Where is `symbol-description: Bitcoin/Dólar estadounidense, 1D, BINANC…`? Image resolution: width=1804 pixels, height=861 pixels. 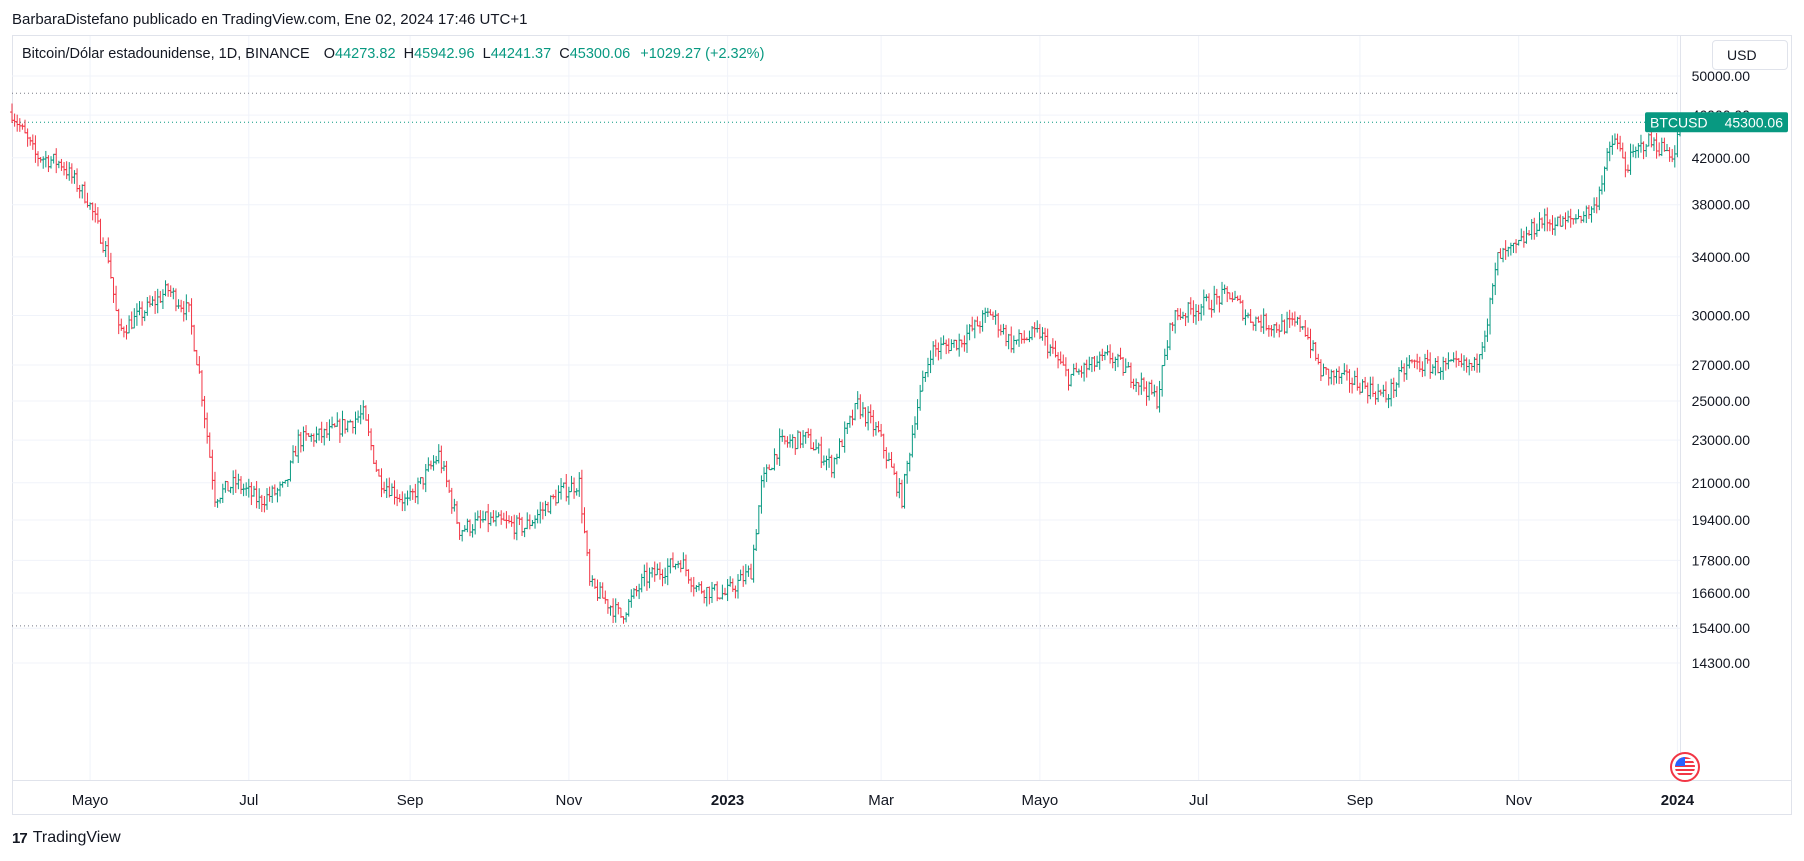
symbol-description: Bitcoin/Dólar estadounidense, 1D, BINANC… is located at coordinates (166, 54).